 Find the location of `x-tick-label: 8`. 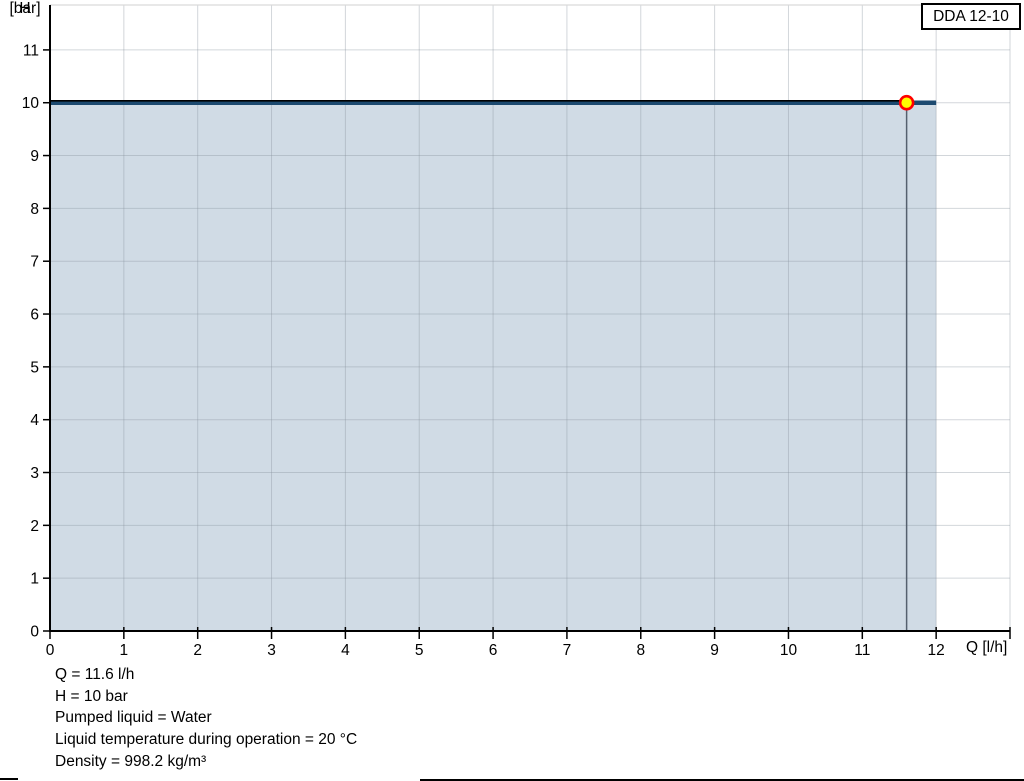

x-tick-label: 8 is located at coordinates (640, 650).